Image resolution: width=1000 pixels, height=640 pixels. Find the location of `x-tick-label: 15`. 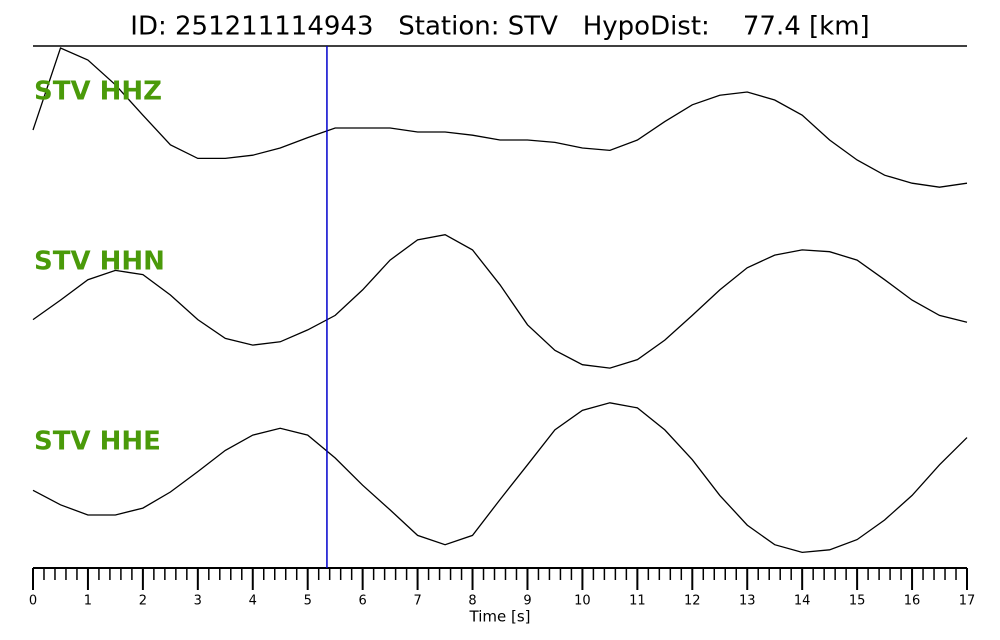

x-tick-label: 15 is located at coordinates (857, 601).